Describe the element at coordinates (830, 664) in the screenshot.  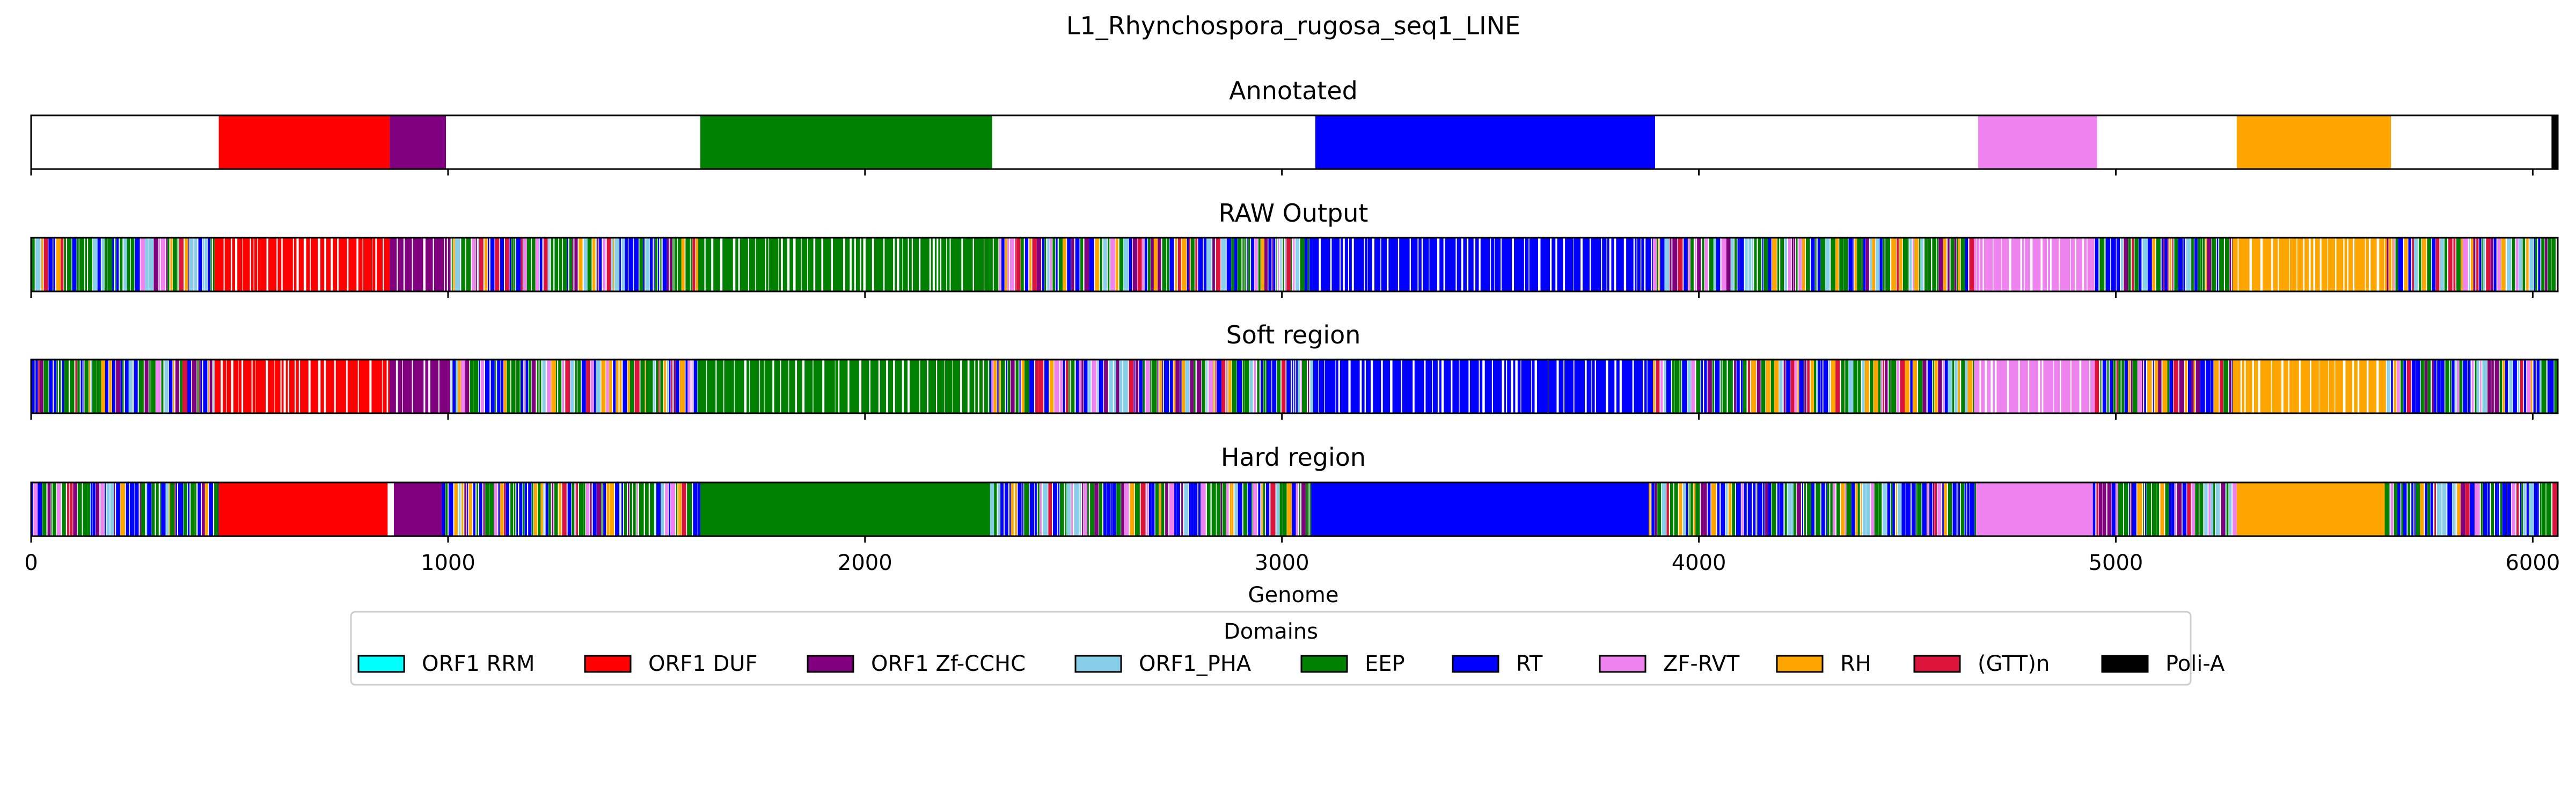
I see `legend-swatch` at that location.